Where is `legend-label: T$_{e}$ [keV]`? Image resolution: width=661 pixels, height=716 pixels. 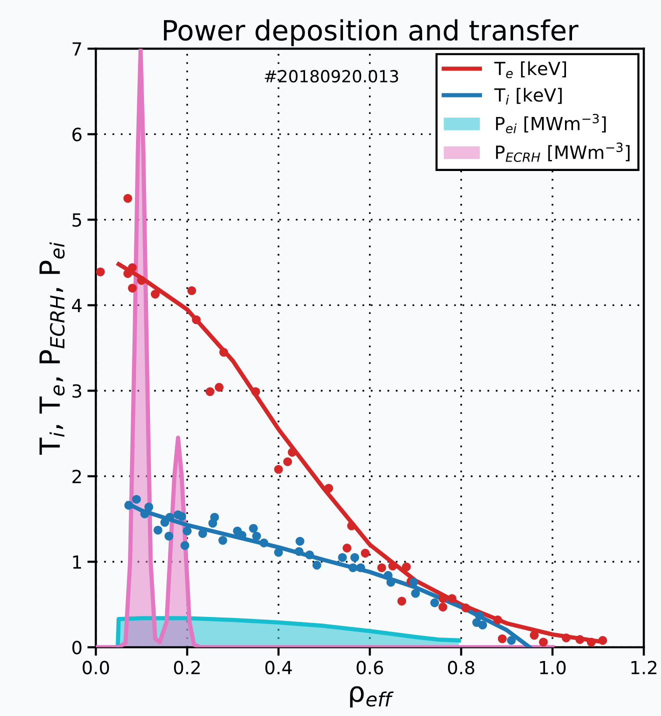
legend-label: T$_{e}$ [keV] is located at coordinates (530, 69).